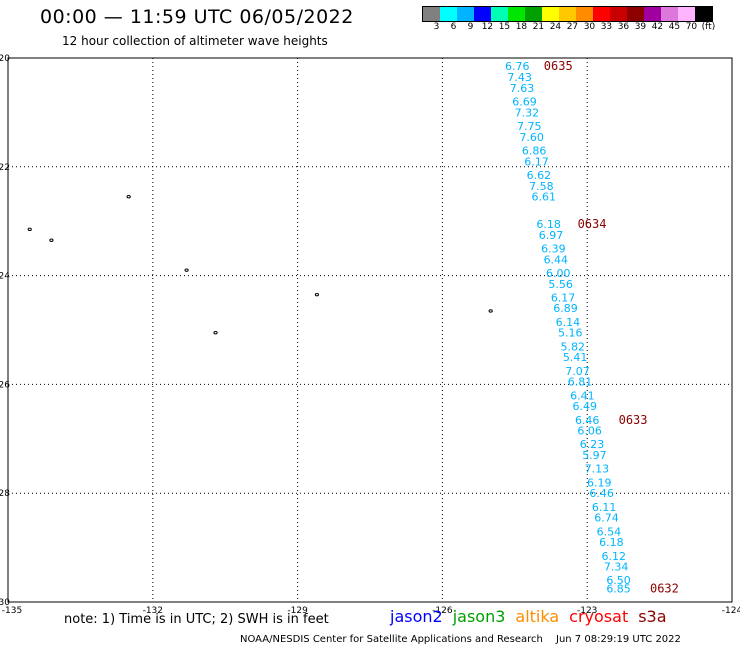 This screenshot has width=740, height=650. What do you see at coordinates (599, 482) in the screenshot?
I see `wave-height-value: 6.19` at bounding box center [599, 482].